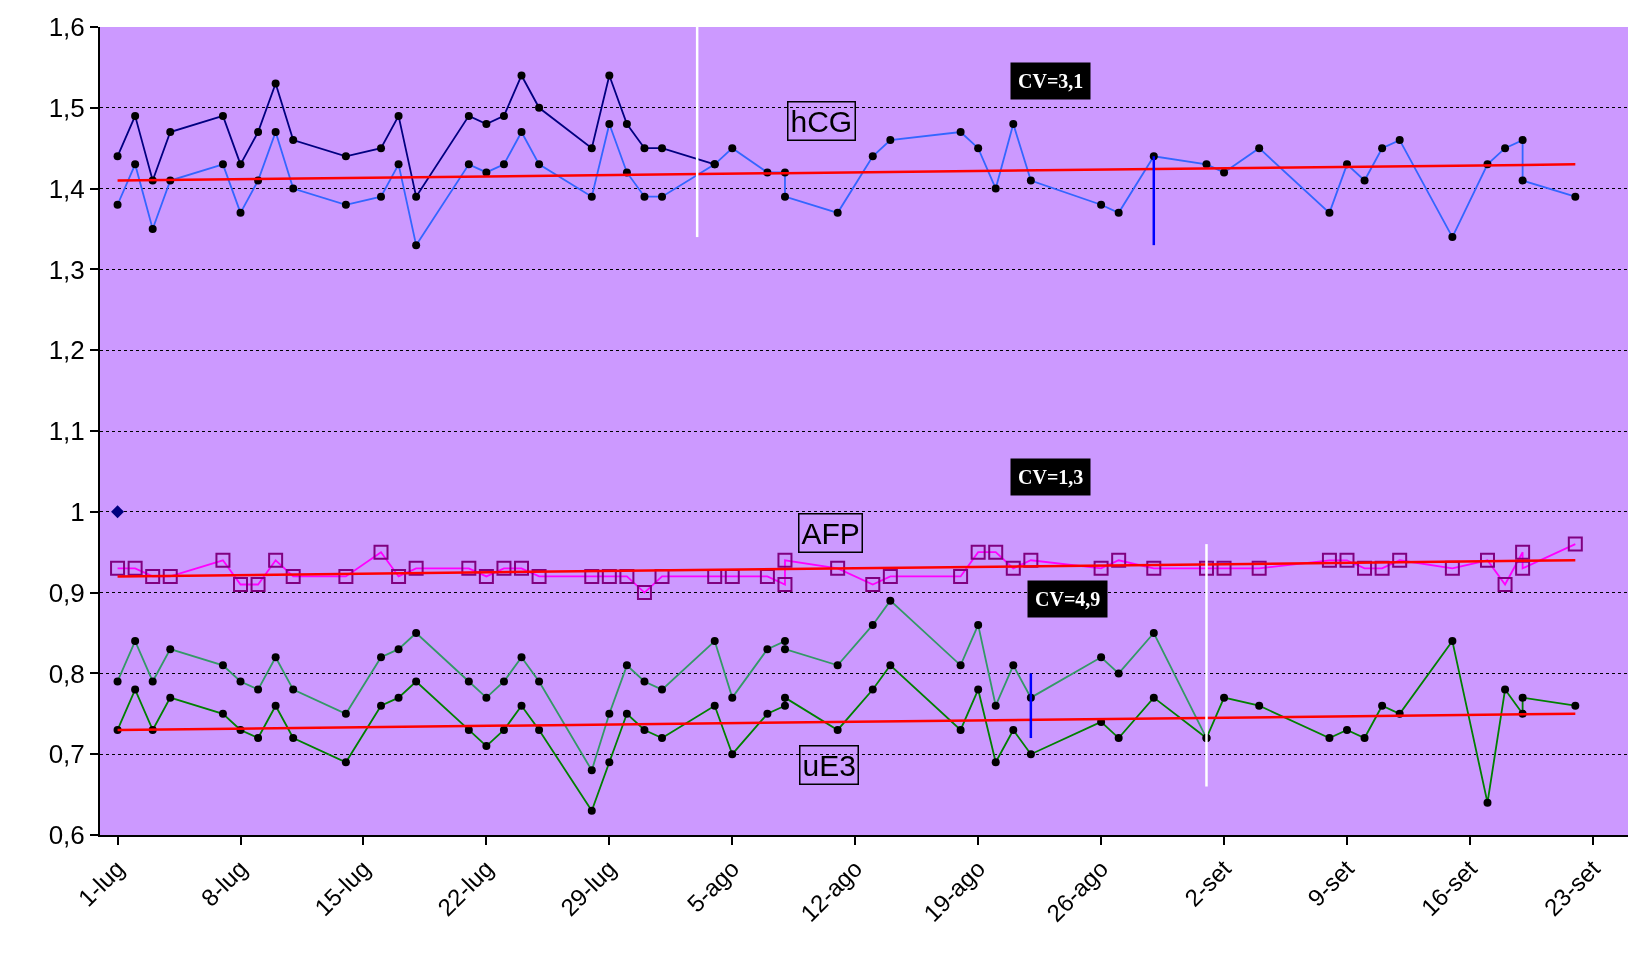  What do you see at coordinates (66, 835) in the screenshot?
I see `y-tick-label: 0,6` at bounding box center [66, 835].